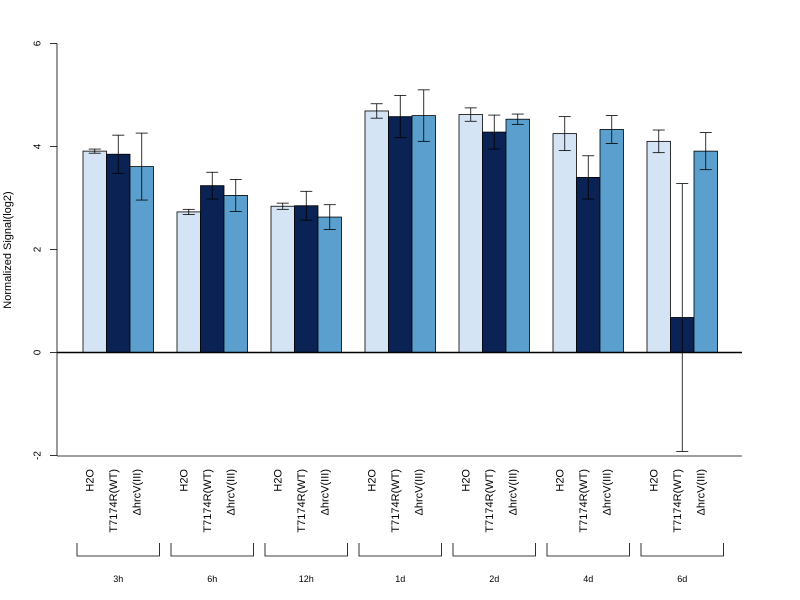 The height and width of the screenshot is (600, 800). What do you see at coordinates (38, 455) in the screenshot?
I see `y-tick-label: -2` at bounding box center [38, 455].